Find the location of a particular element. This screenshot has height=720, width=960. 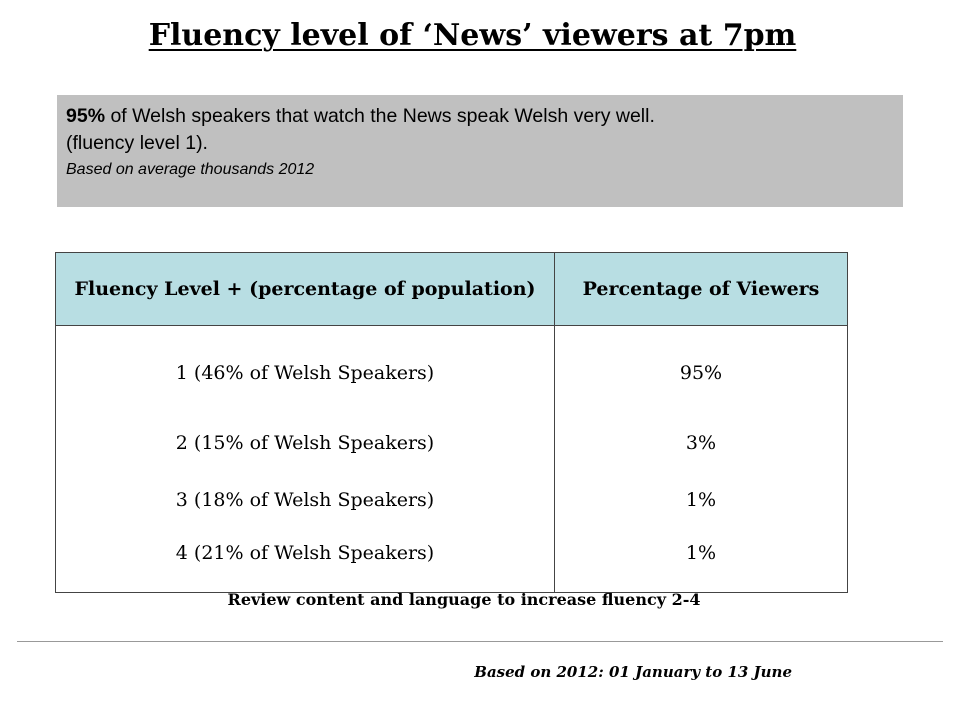

column-header-percentage: Percentage of Viewers is located at coordinates (701, 289).